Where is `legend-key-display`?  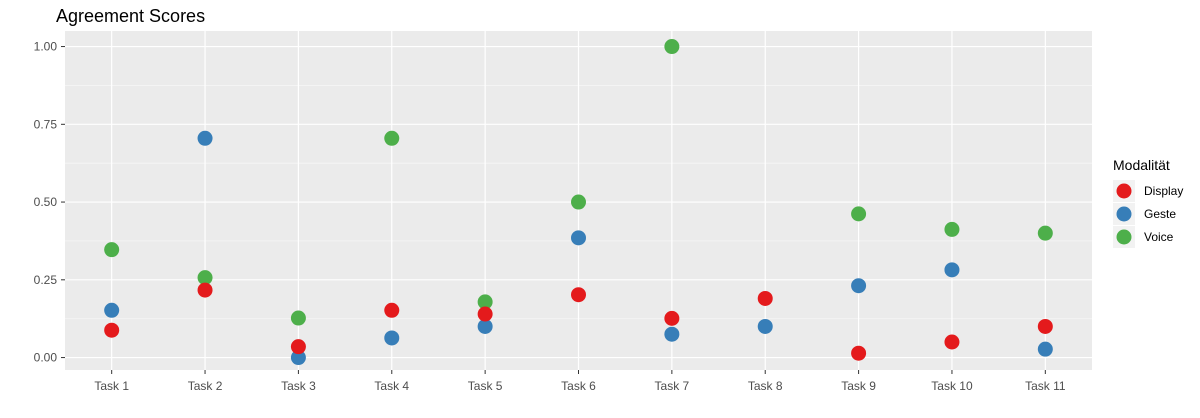 legend-key-display is located at coordinates (1124, 191).